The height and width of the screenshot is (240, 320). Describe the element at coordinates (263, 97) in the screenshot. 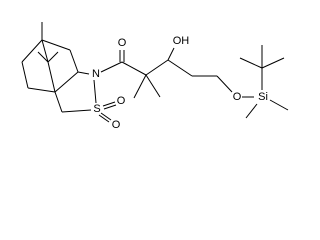

I see `atom-label: Si` at that location.